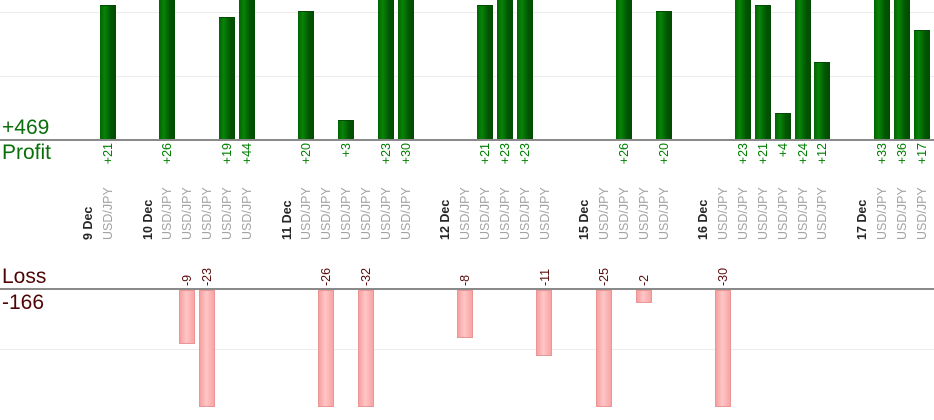  I want to click on profit-value-label: +19, so click(226, 154).